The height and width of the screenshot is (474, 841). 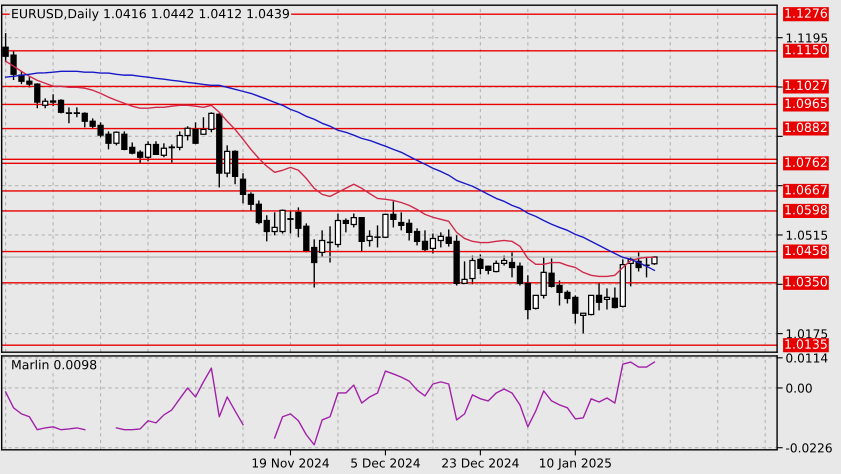 What do you see at coordinates (480, 463) in the screenshot?
I see `x-tick-label: 23 Dec 2024` at bounding box center [480, 463].